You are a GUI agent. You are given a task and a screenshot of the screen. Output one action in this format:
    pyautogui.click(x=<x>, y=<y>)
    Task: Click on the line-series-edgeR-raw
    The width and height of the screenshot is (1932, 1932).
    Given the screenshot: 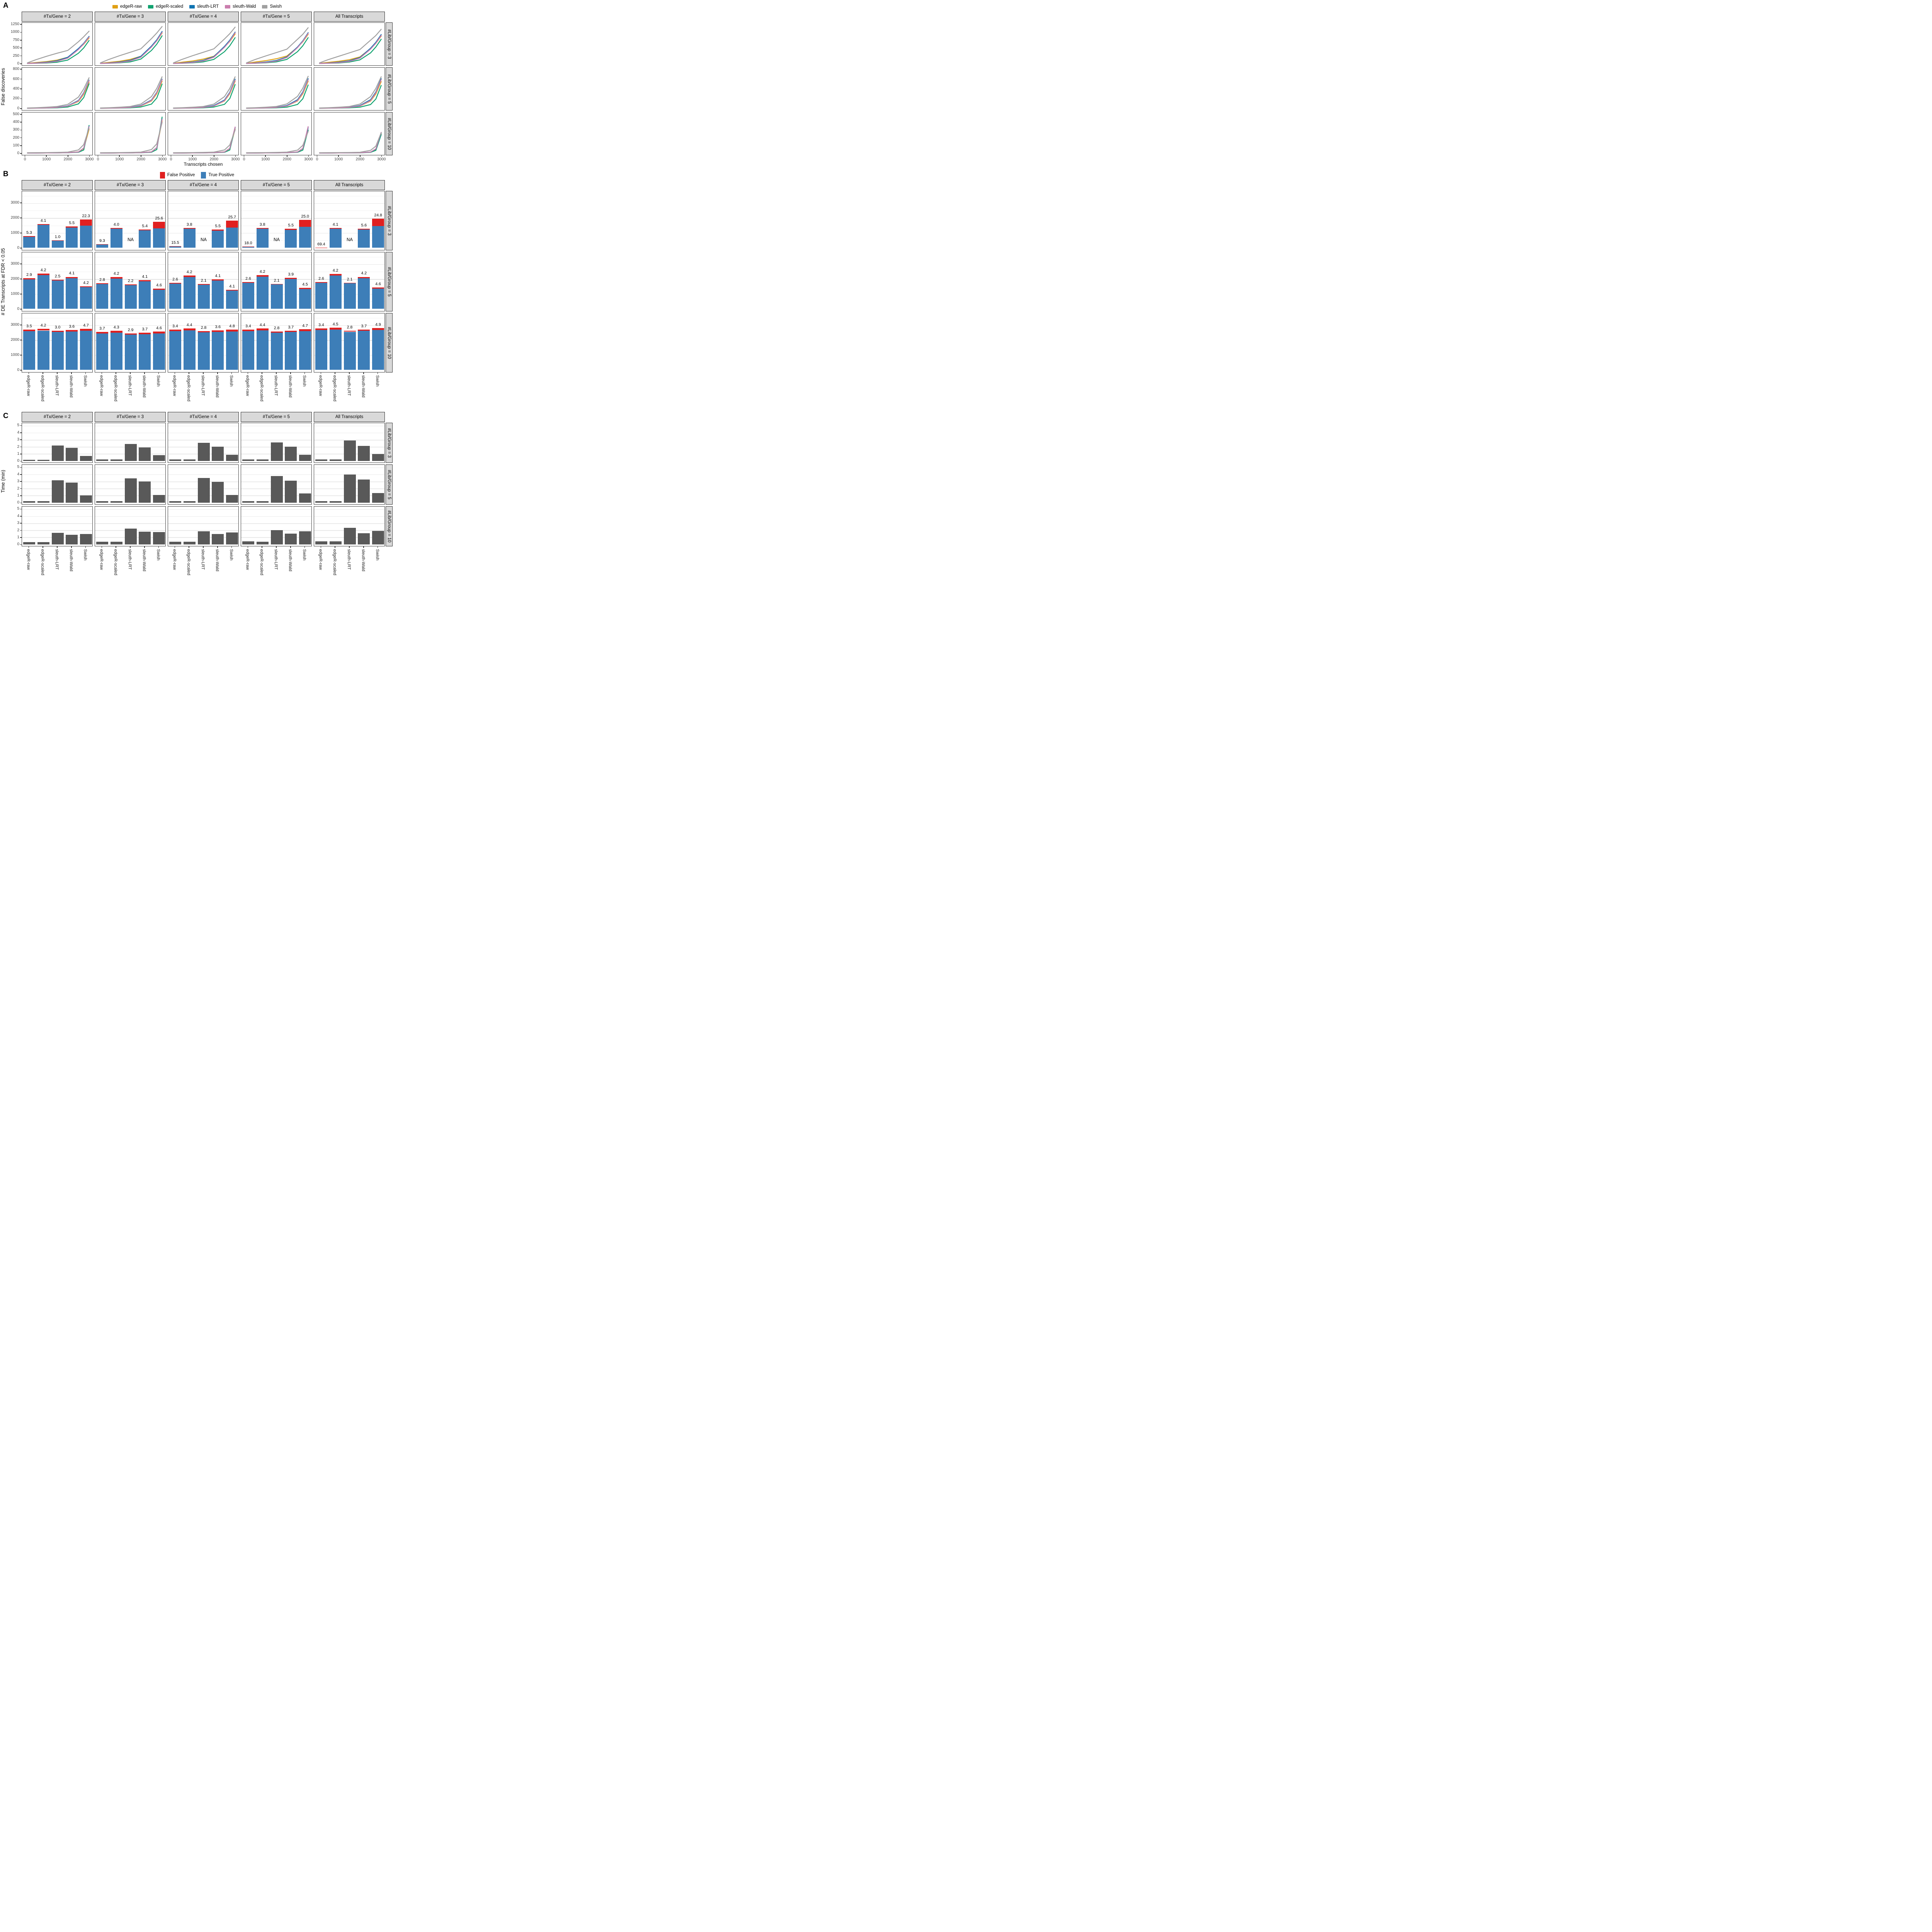 What is the action you would take?
    pyautogui.click(x=351, y=144)
    